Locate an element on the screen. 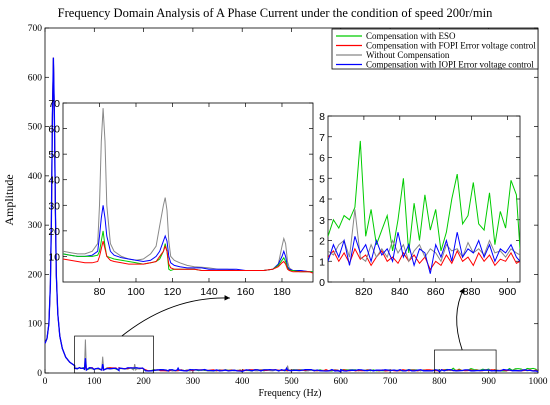 The height and width of the screenshot is (405, 550). y-tick-label: 200 is located at coordinates (35, 275).